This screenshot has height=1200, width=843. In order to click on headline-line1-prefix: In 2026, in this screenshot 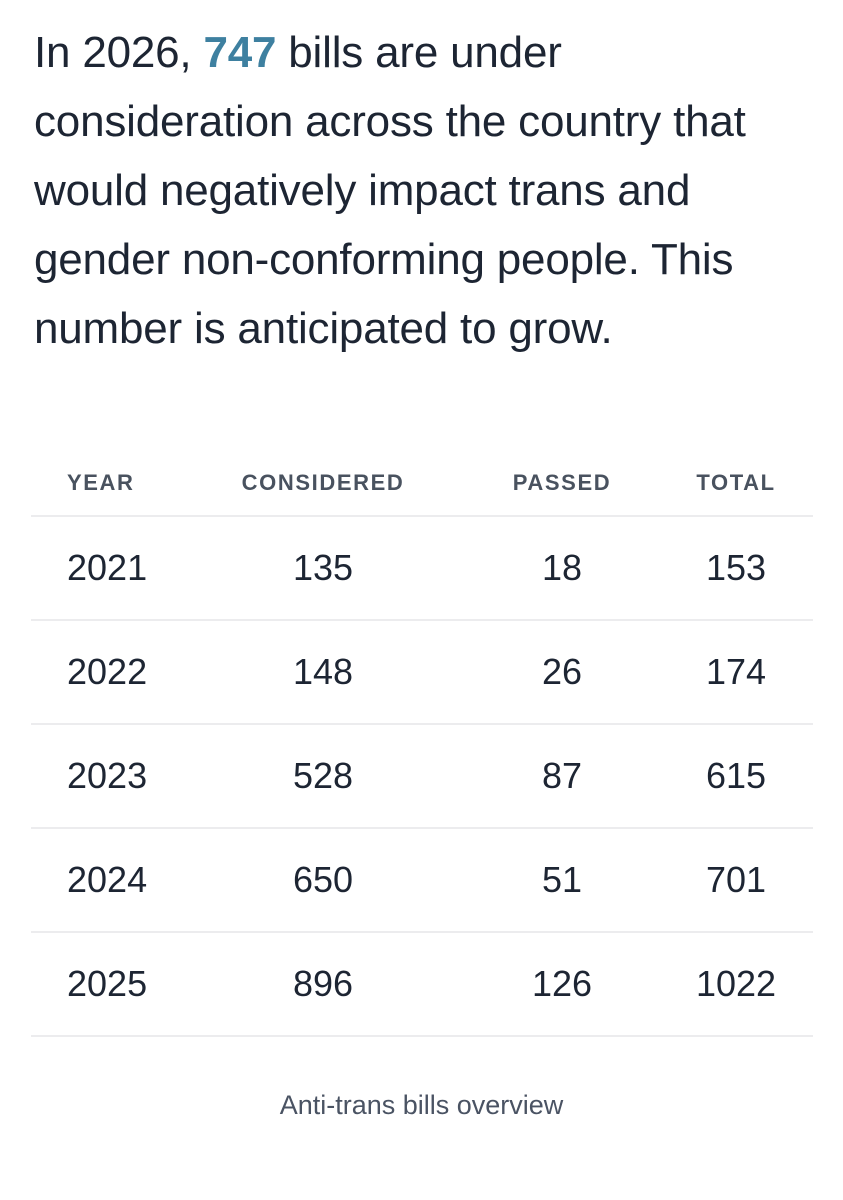, I will do `click(119, 52)`.